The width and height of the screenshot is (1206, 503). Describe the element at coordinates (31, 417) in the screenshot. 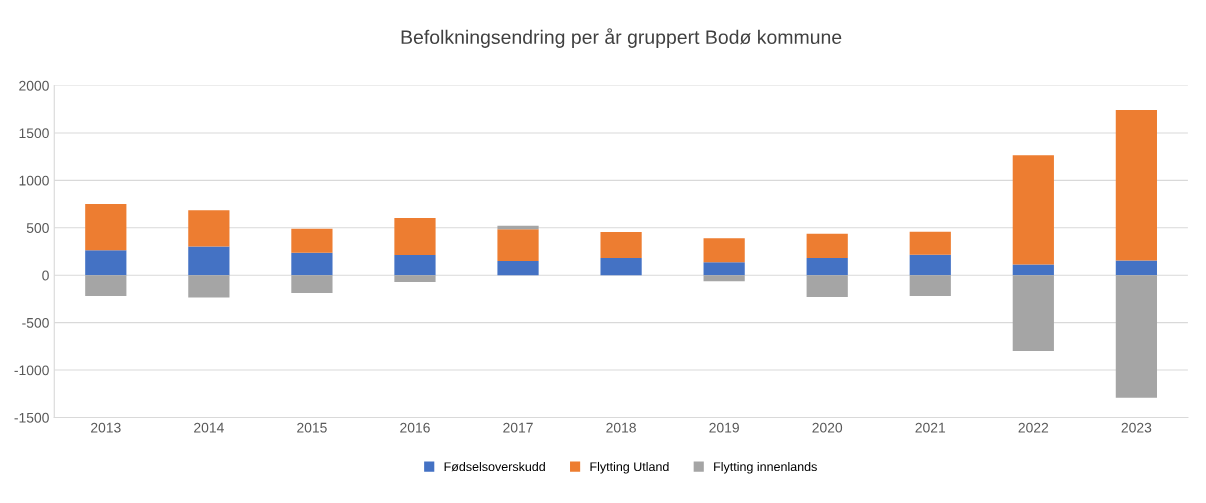

I see `y-tick-label: -1500` at that location.